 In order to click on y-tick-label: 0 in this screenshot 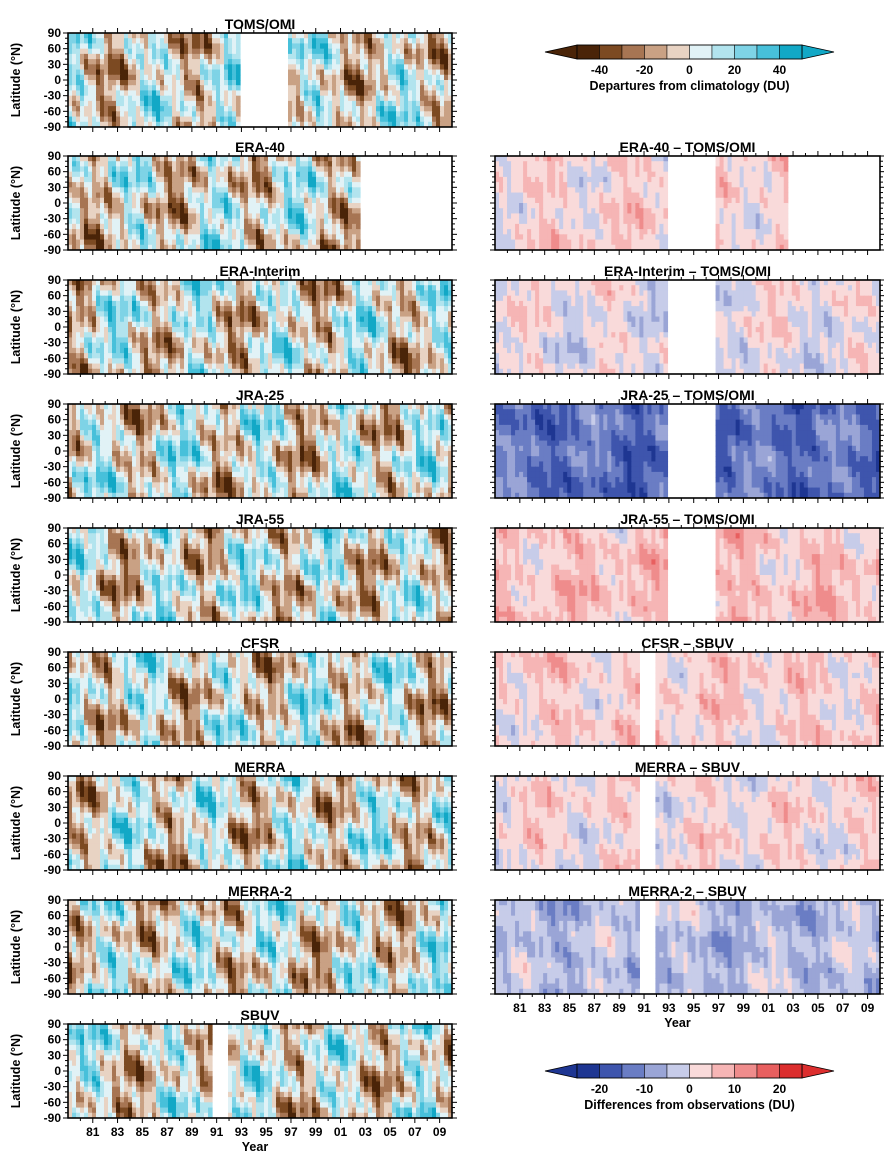, I will do `click(57, 203)`.